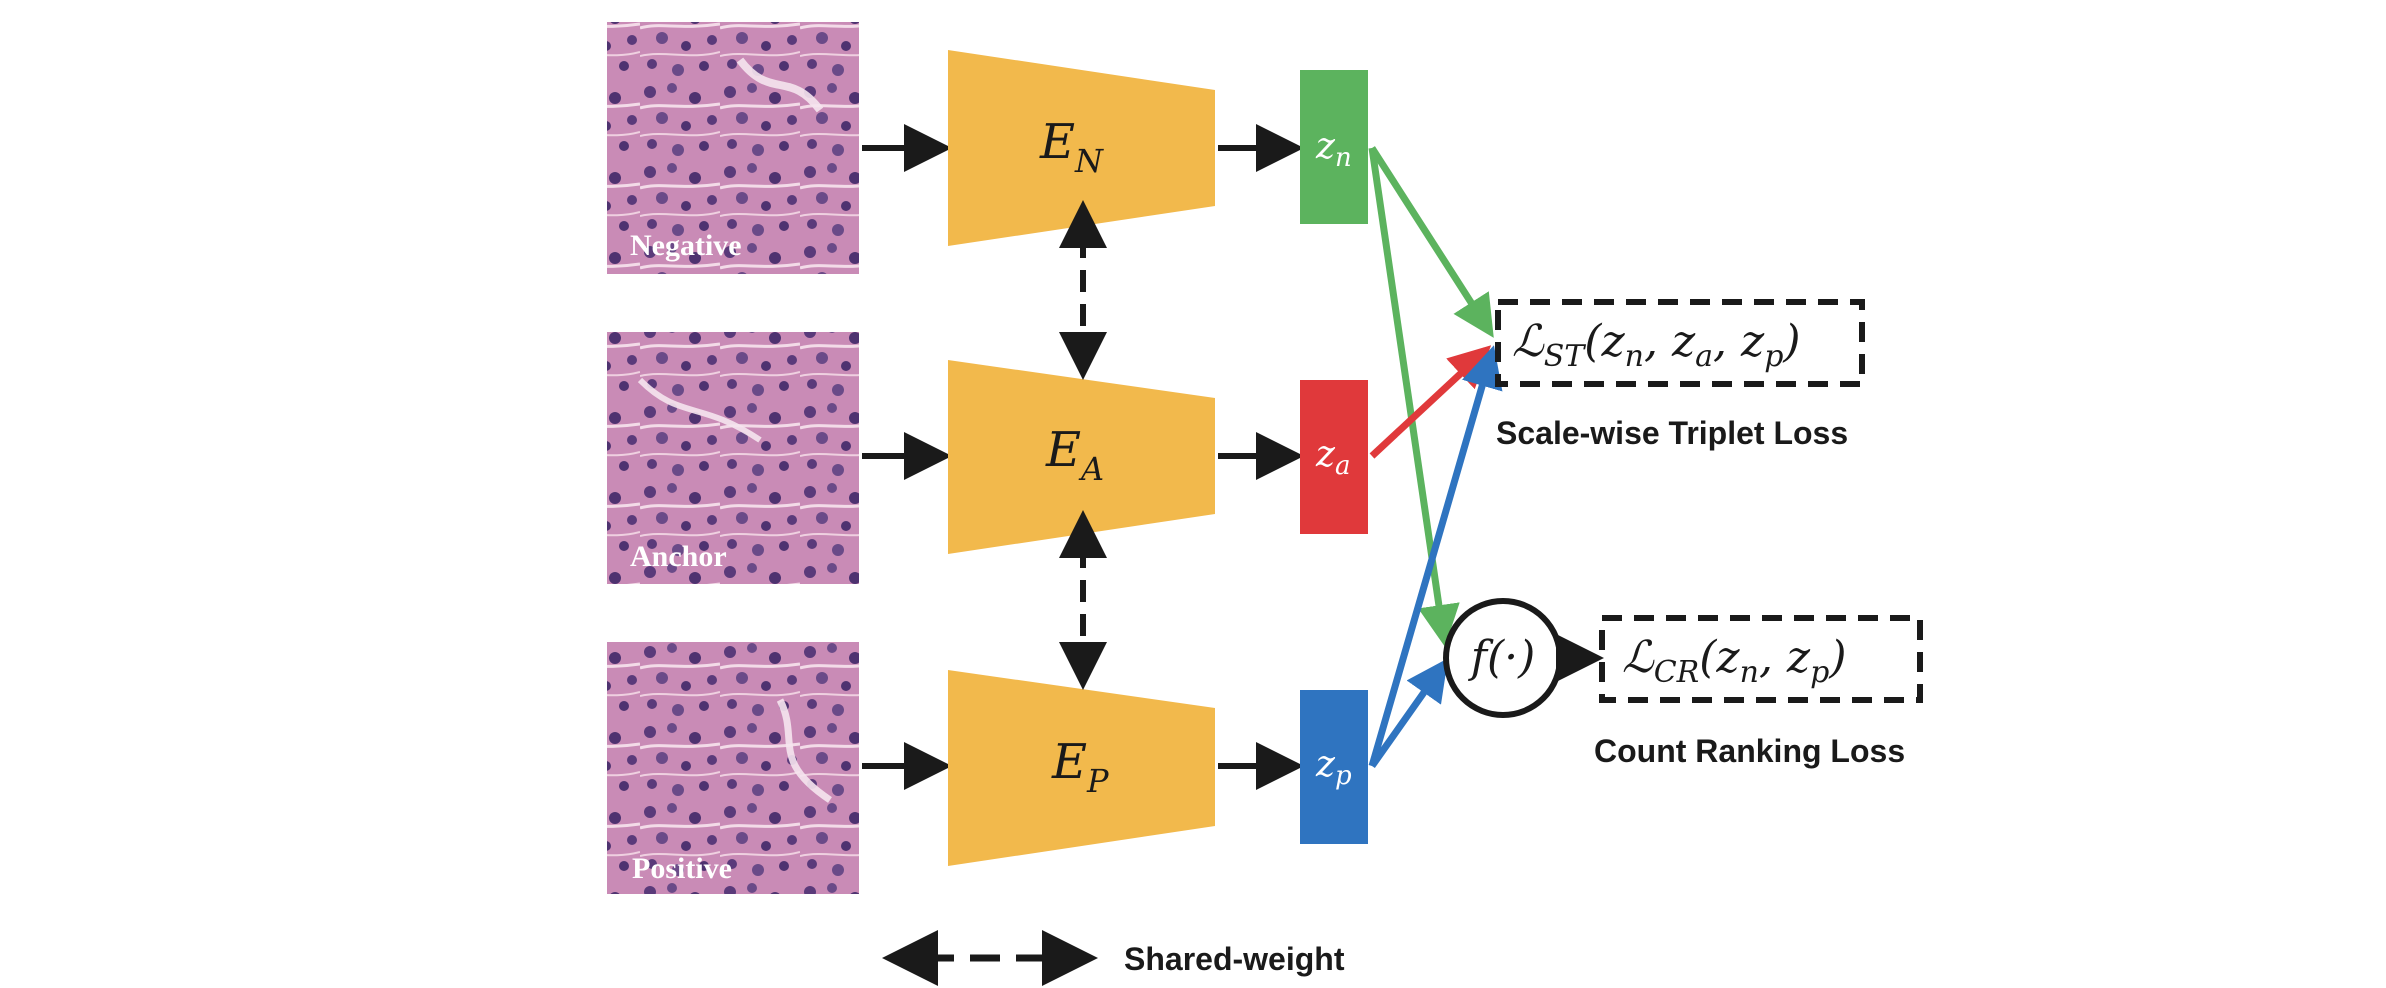  Describe the element at coordinates (1435, 556) in the screenshot. I see `connection-zp-to-triplet` at that location.